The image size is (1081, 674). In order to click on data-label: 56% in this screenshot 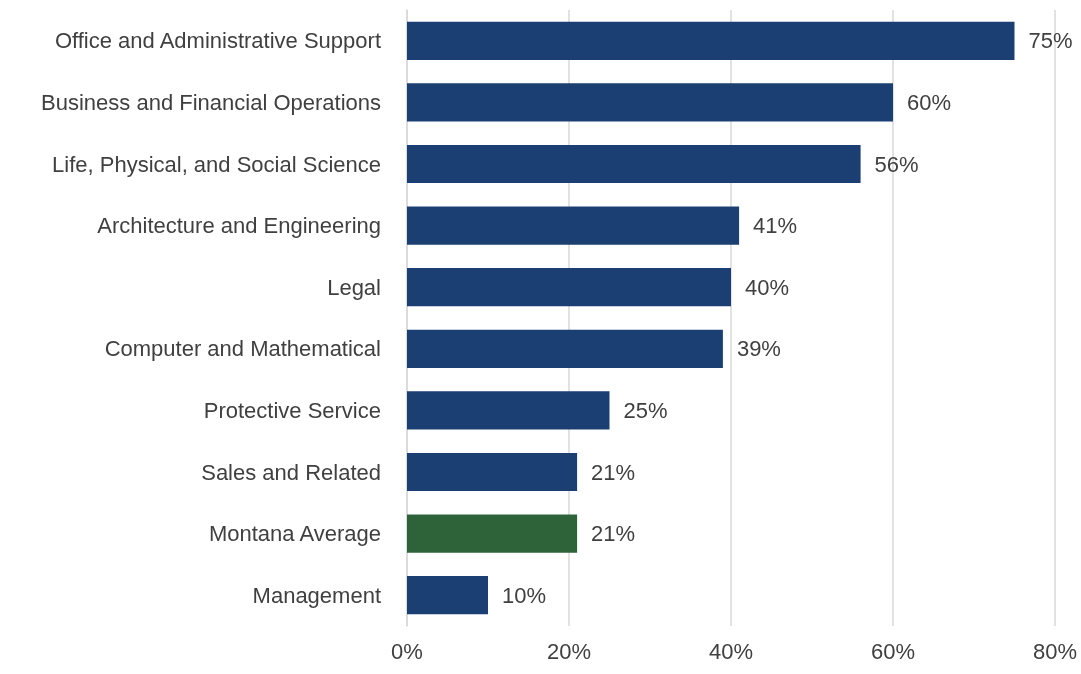, I will do `click(896, 164)`.